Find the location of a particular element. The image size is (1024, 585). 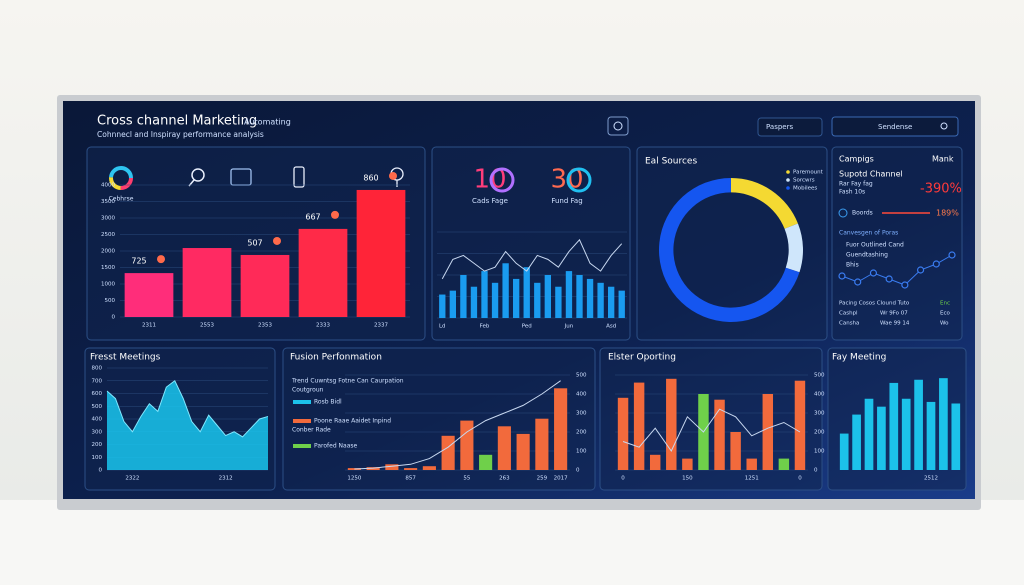

legend-item: Poone Raae Aaidet Inpind is located at coordinates (352, 421).